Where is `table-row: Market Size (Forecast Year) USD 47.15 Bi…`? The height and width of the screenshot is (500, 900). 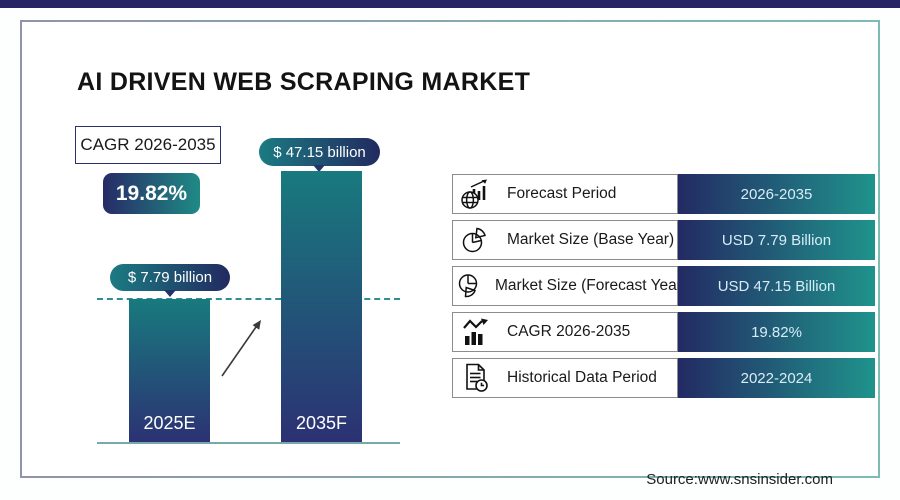
table-row: Market Size (Forecast Year) USD 47.15 Bi… is located at coordinates (663, 286).